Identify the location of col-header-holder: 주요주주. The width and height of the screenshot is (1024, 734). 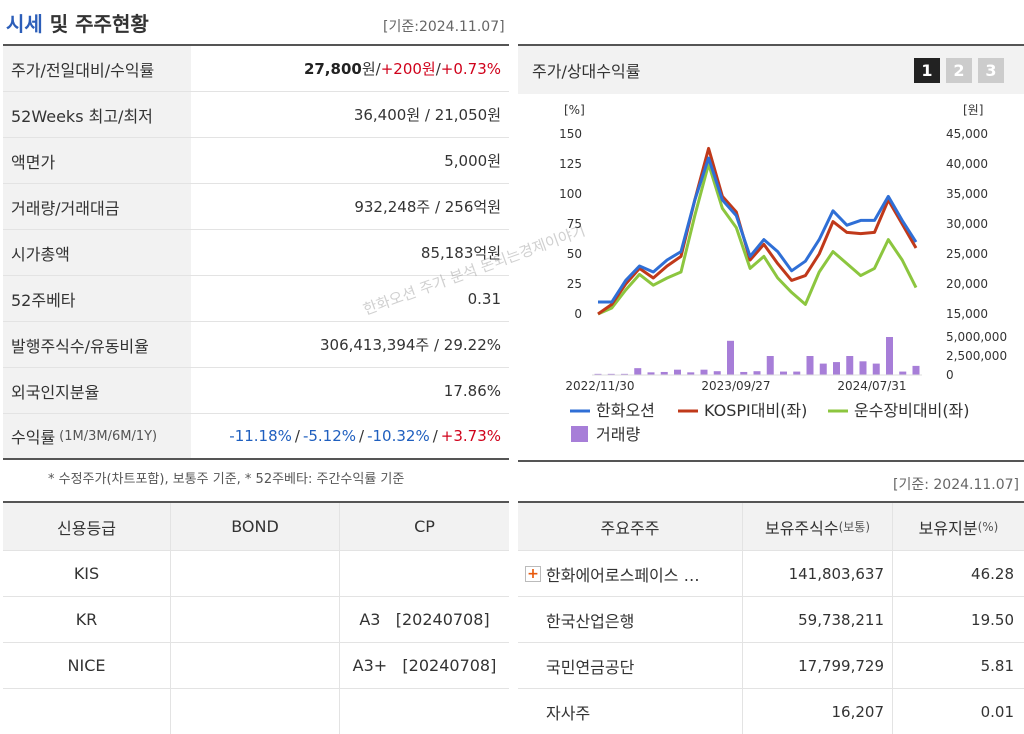
(630, 526).